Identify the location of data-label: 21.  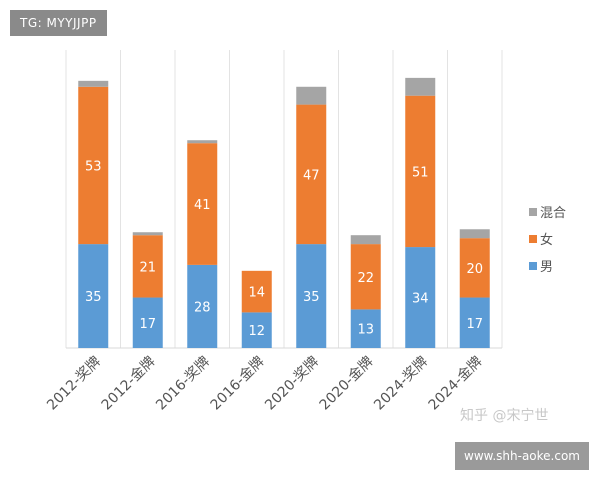
(147, 267).